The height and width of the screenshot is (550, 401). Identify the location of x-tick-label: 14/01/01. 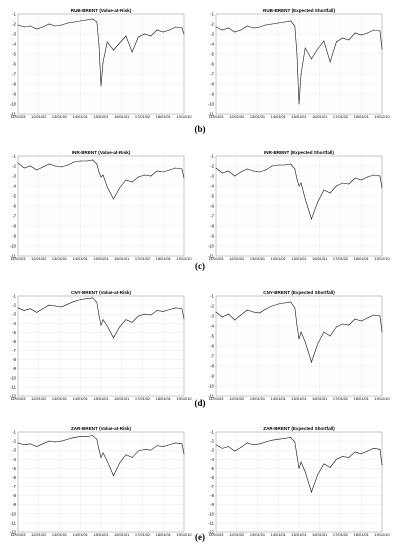
(278, 116).